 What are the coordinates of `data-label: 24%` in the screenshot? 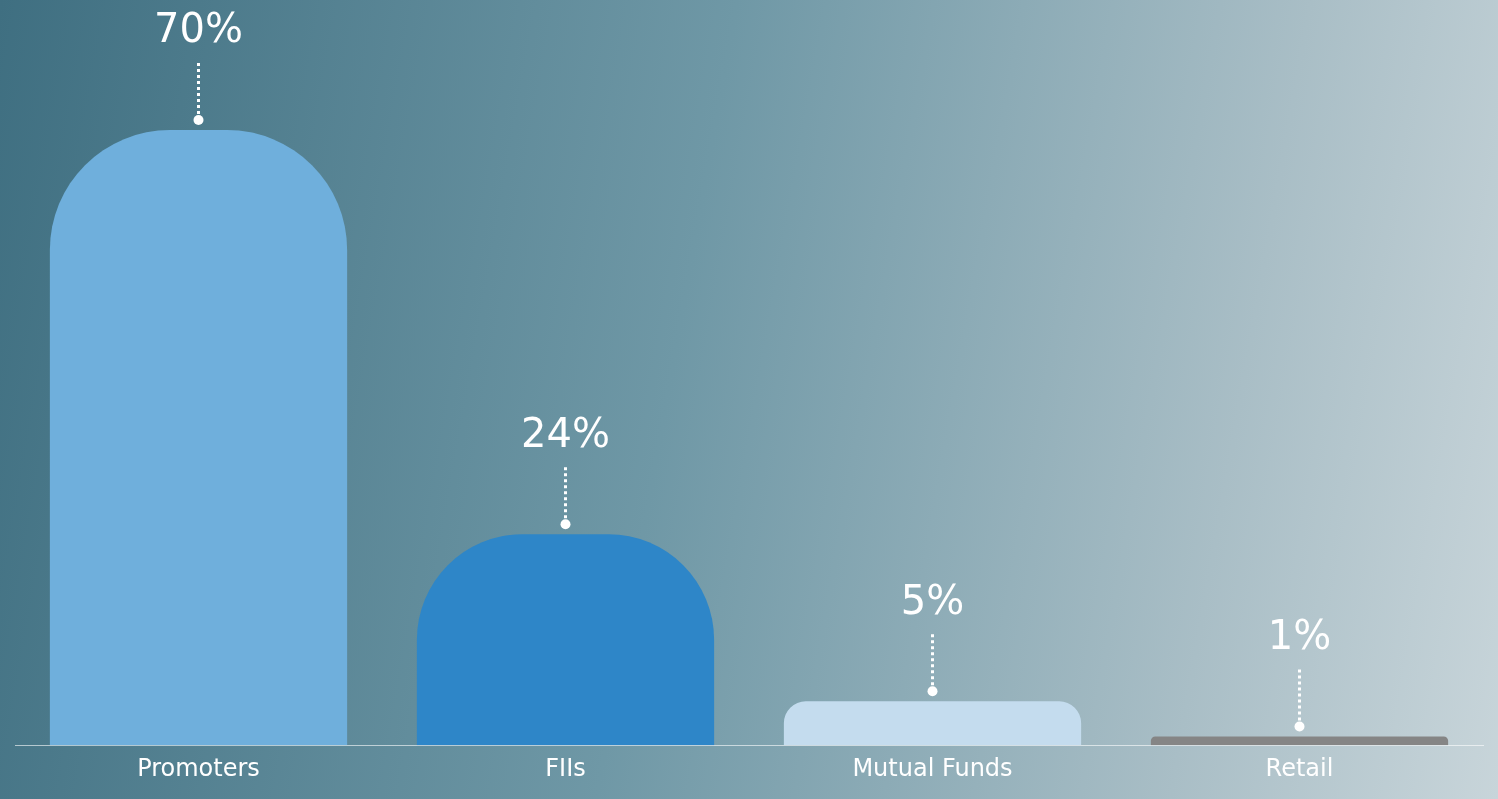 It's located at (565, 432).